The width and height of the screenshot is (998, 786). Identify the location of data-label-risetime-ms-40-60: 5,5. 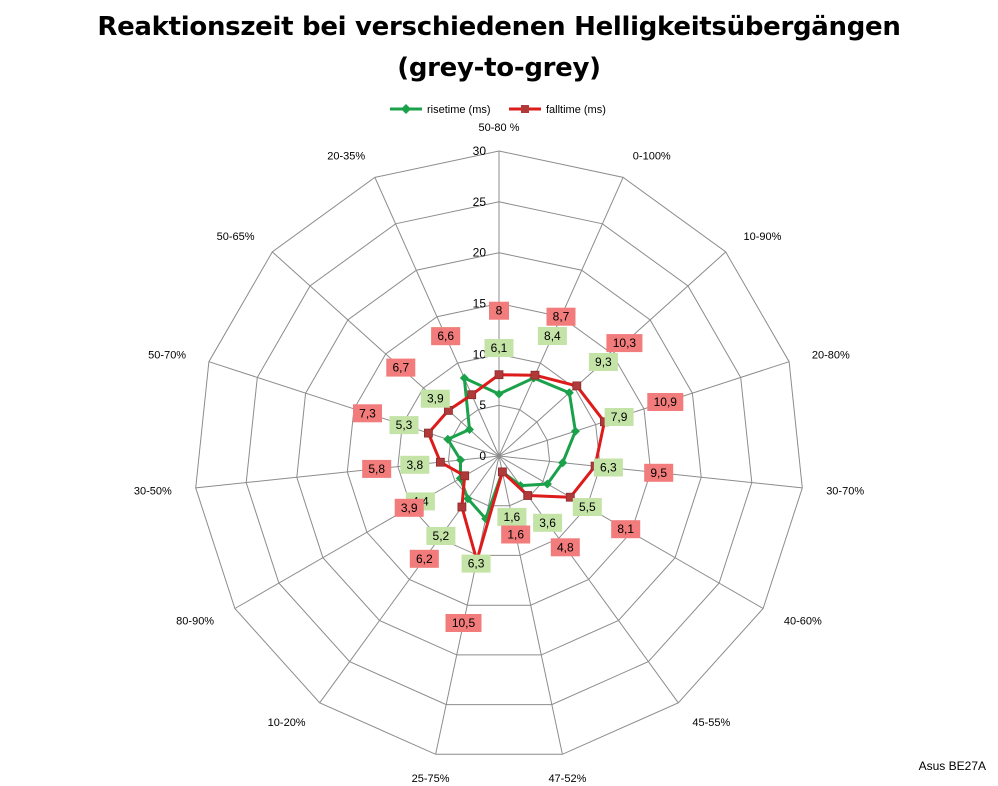
(587, 507).